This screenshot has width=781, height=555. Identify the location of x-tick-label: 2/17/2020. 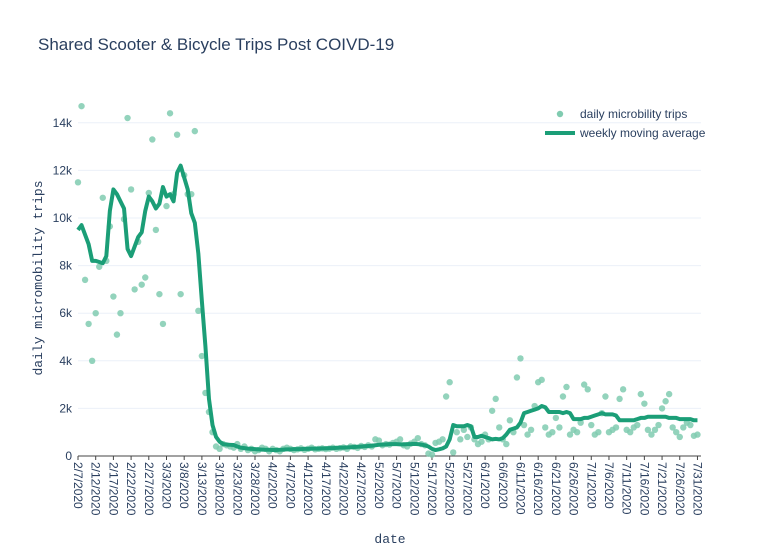
(113, 489).